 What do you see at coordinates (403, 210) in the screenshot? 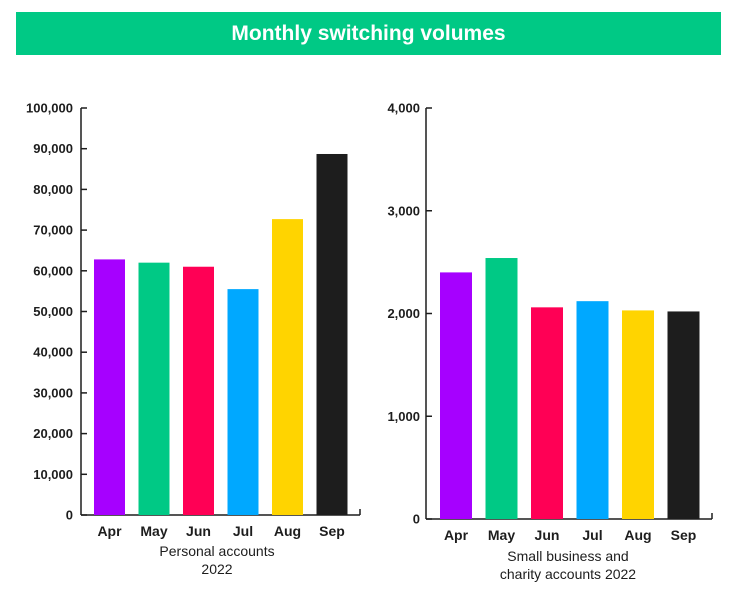
I see `business-y-tick-label: 3,000` at bounding box center [403, 210].